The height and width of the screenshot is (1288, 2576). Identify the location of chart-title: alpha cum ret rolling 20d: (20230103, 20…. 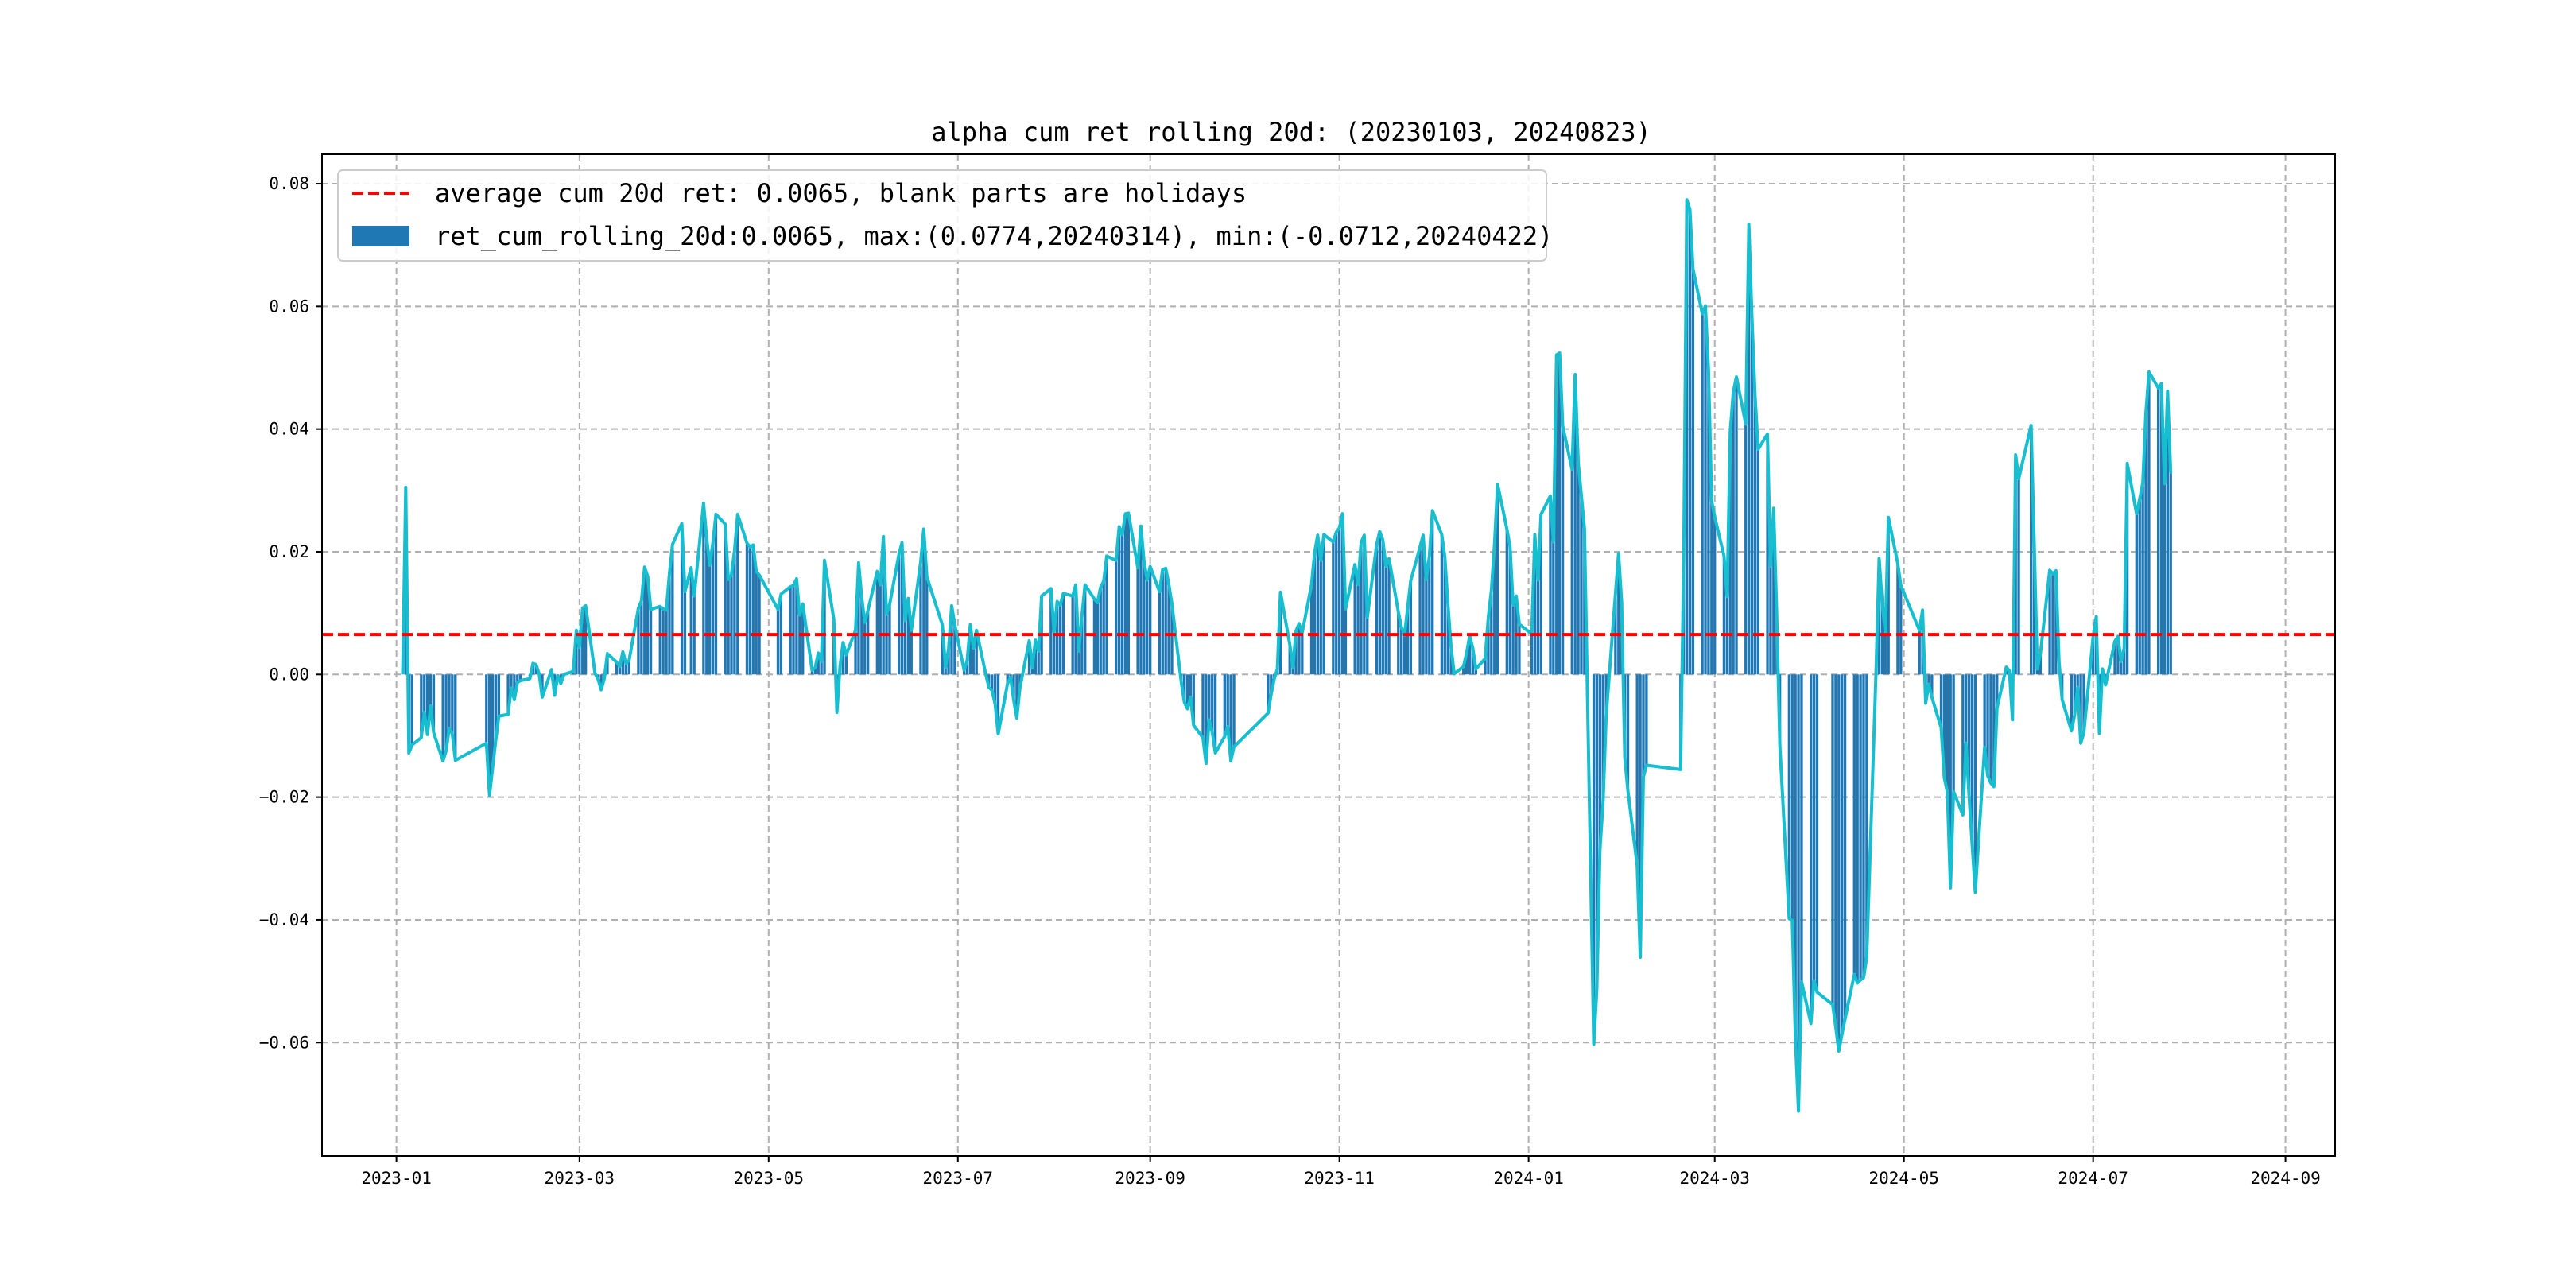
(1291, 132).